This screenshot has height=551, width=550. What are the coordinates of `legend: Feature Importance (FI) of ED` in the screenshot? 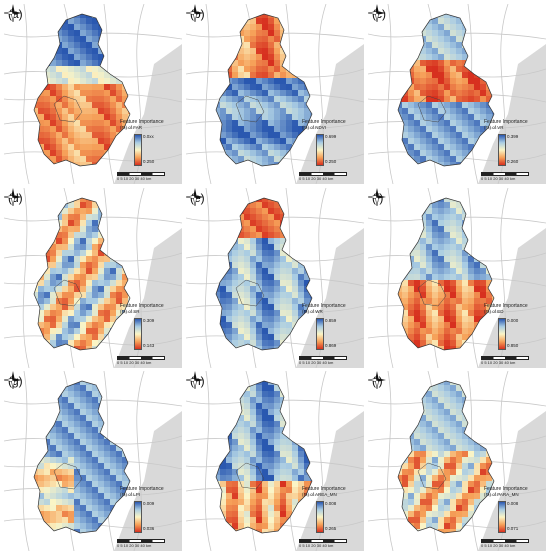 It's located at (515, 309).